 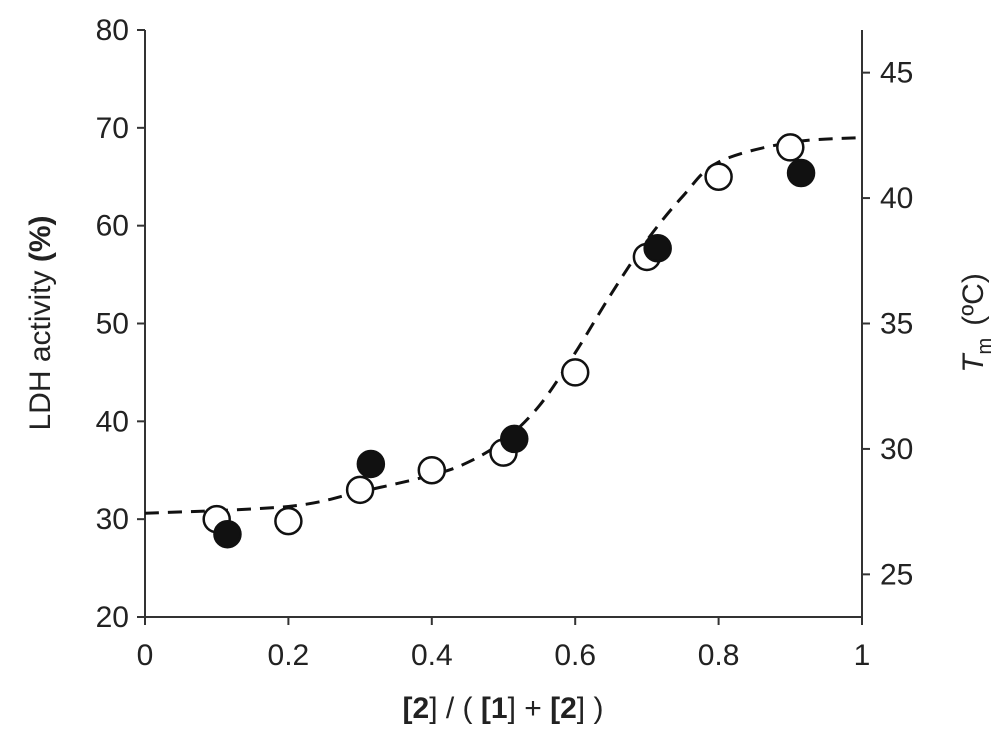 What do you see at coordinates (112, 519) in the screenshot?
I see `y-tick-label: 30` at bounding box center [112, 519].